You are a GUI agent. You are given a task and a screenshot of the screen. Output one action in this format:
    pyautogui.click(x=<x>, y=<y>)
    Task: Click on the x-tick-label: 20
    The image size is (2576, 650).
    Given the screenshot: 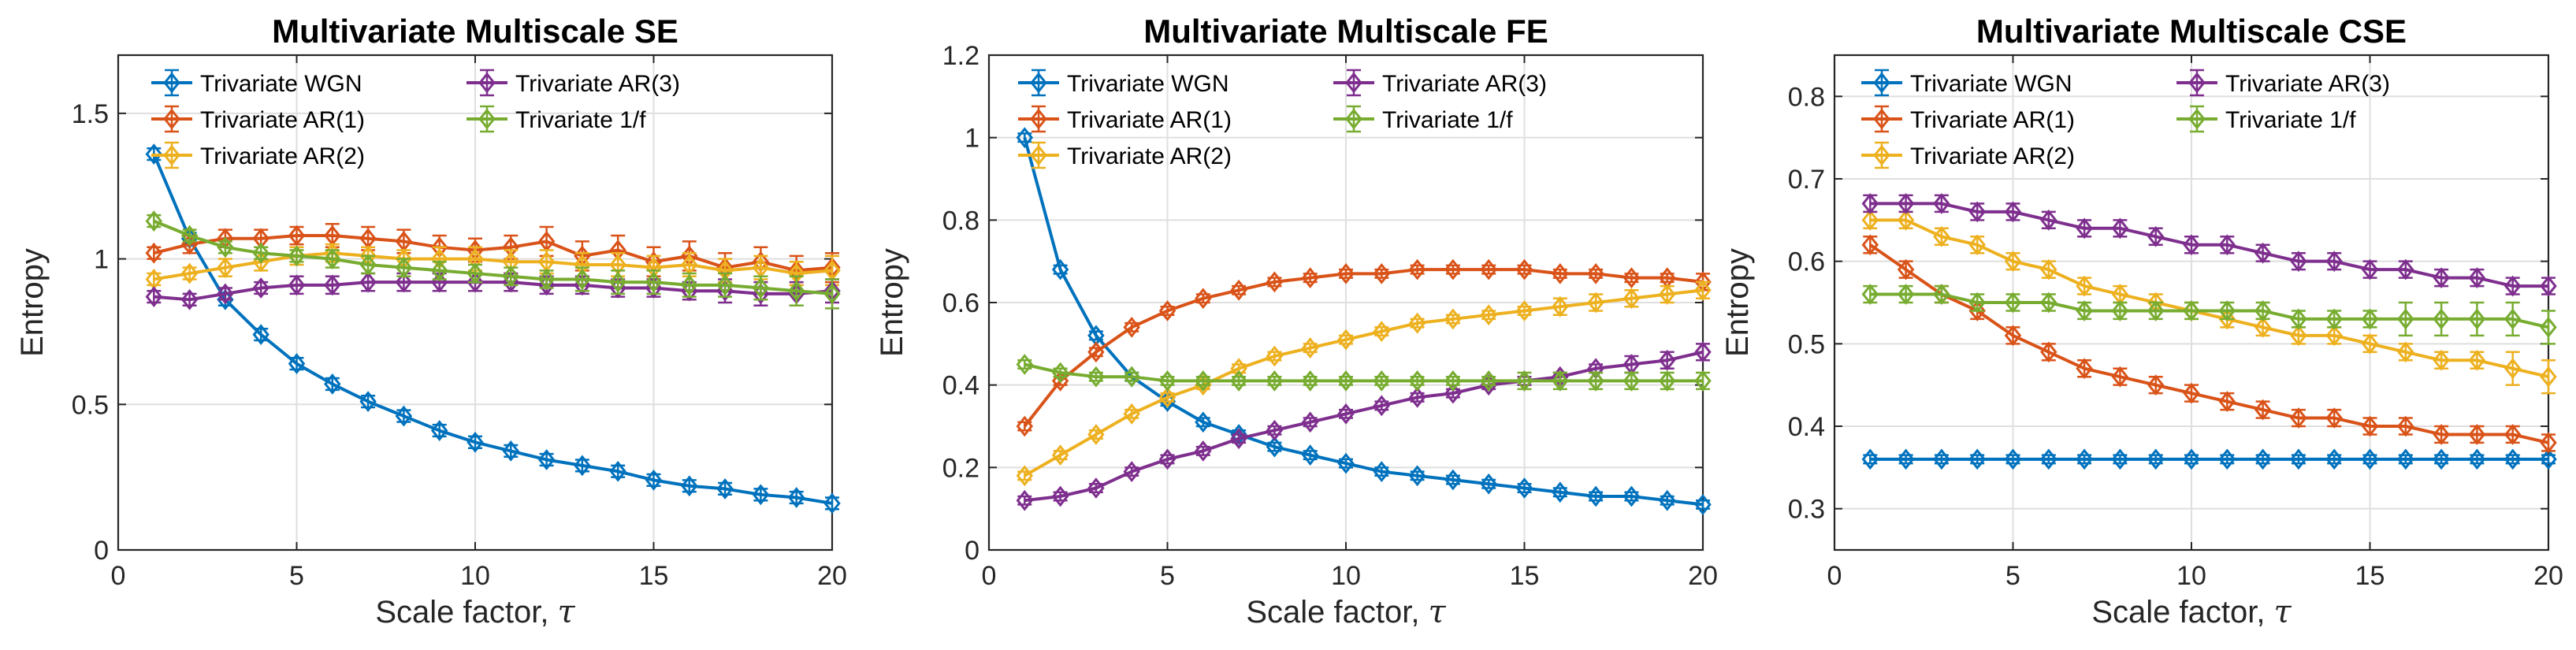 What is the action you would take?
    pyautogui.click(x=2548, y=576)
    